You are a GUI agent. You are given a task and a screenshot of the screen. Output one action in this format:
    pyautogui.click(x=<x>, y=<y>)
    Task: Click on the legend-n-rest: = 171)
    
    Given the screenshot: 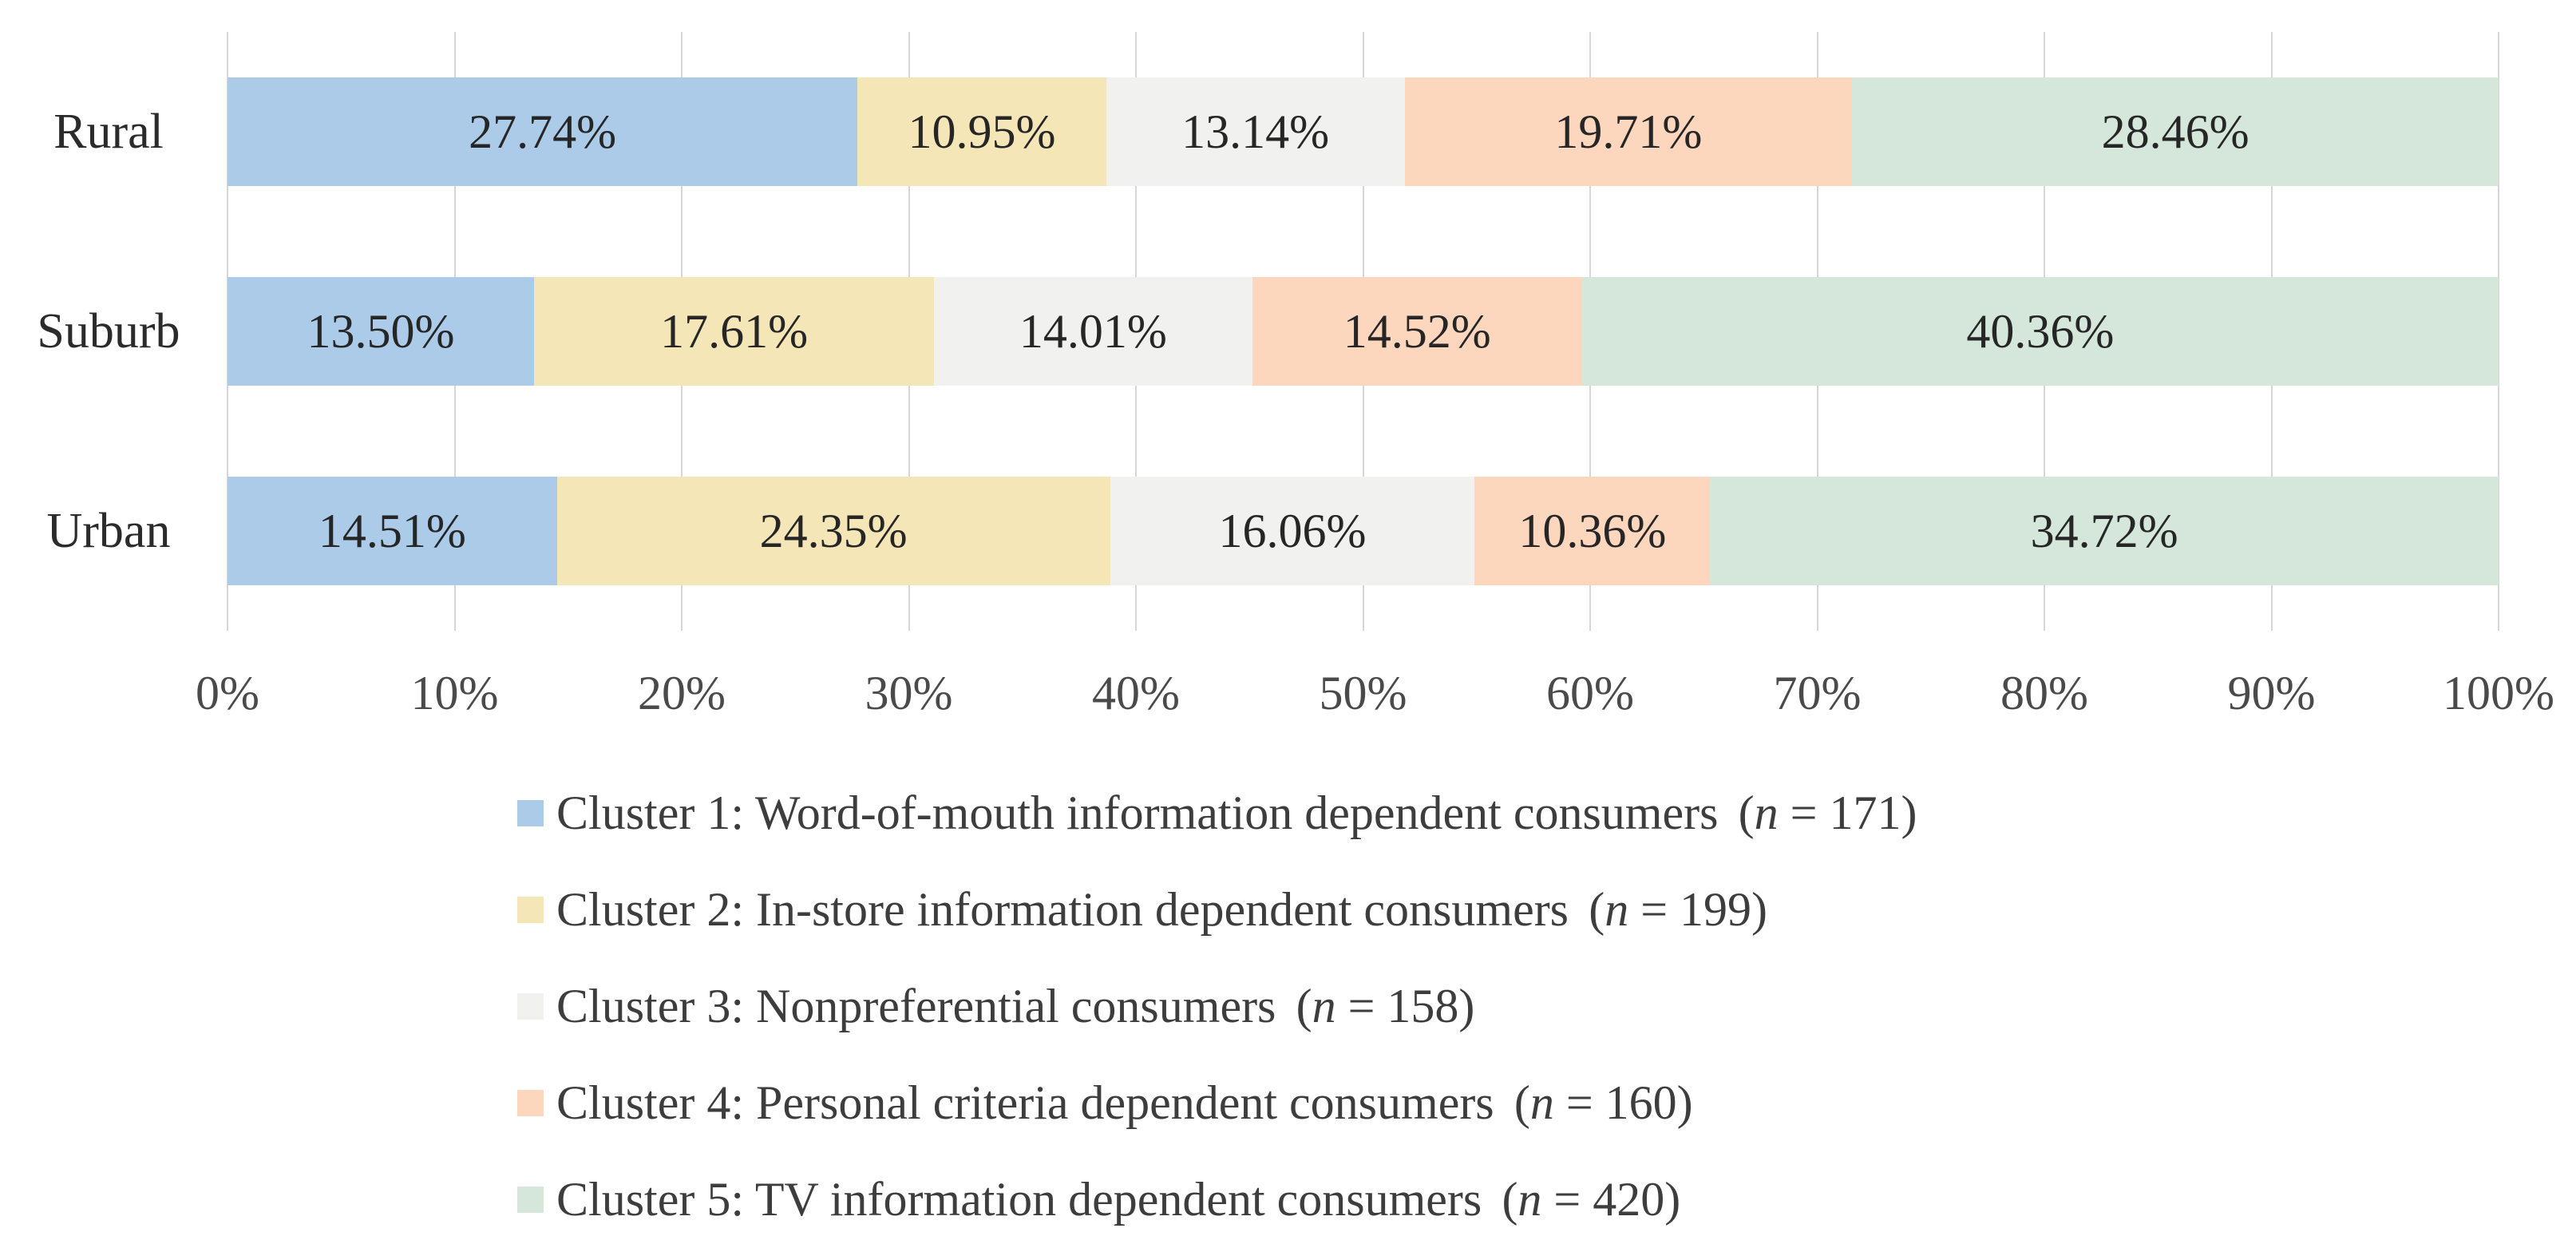 What is the action you would take?
    pyautogui.click(x=1848, y=812)
    